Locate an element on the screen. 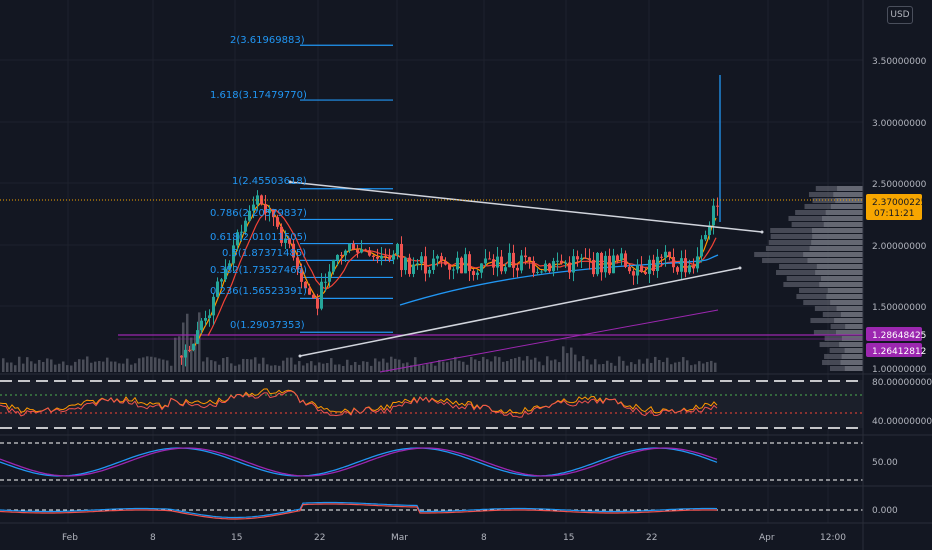 The image size is (932, 550). current-price-tag is located at coordinates (894, 207).